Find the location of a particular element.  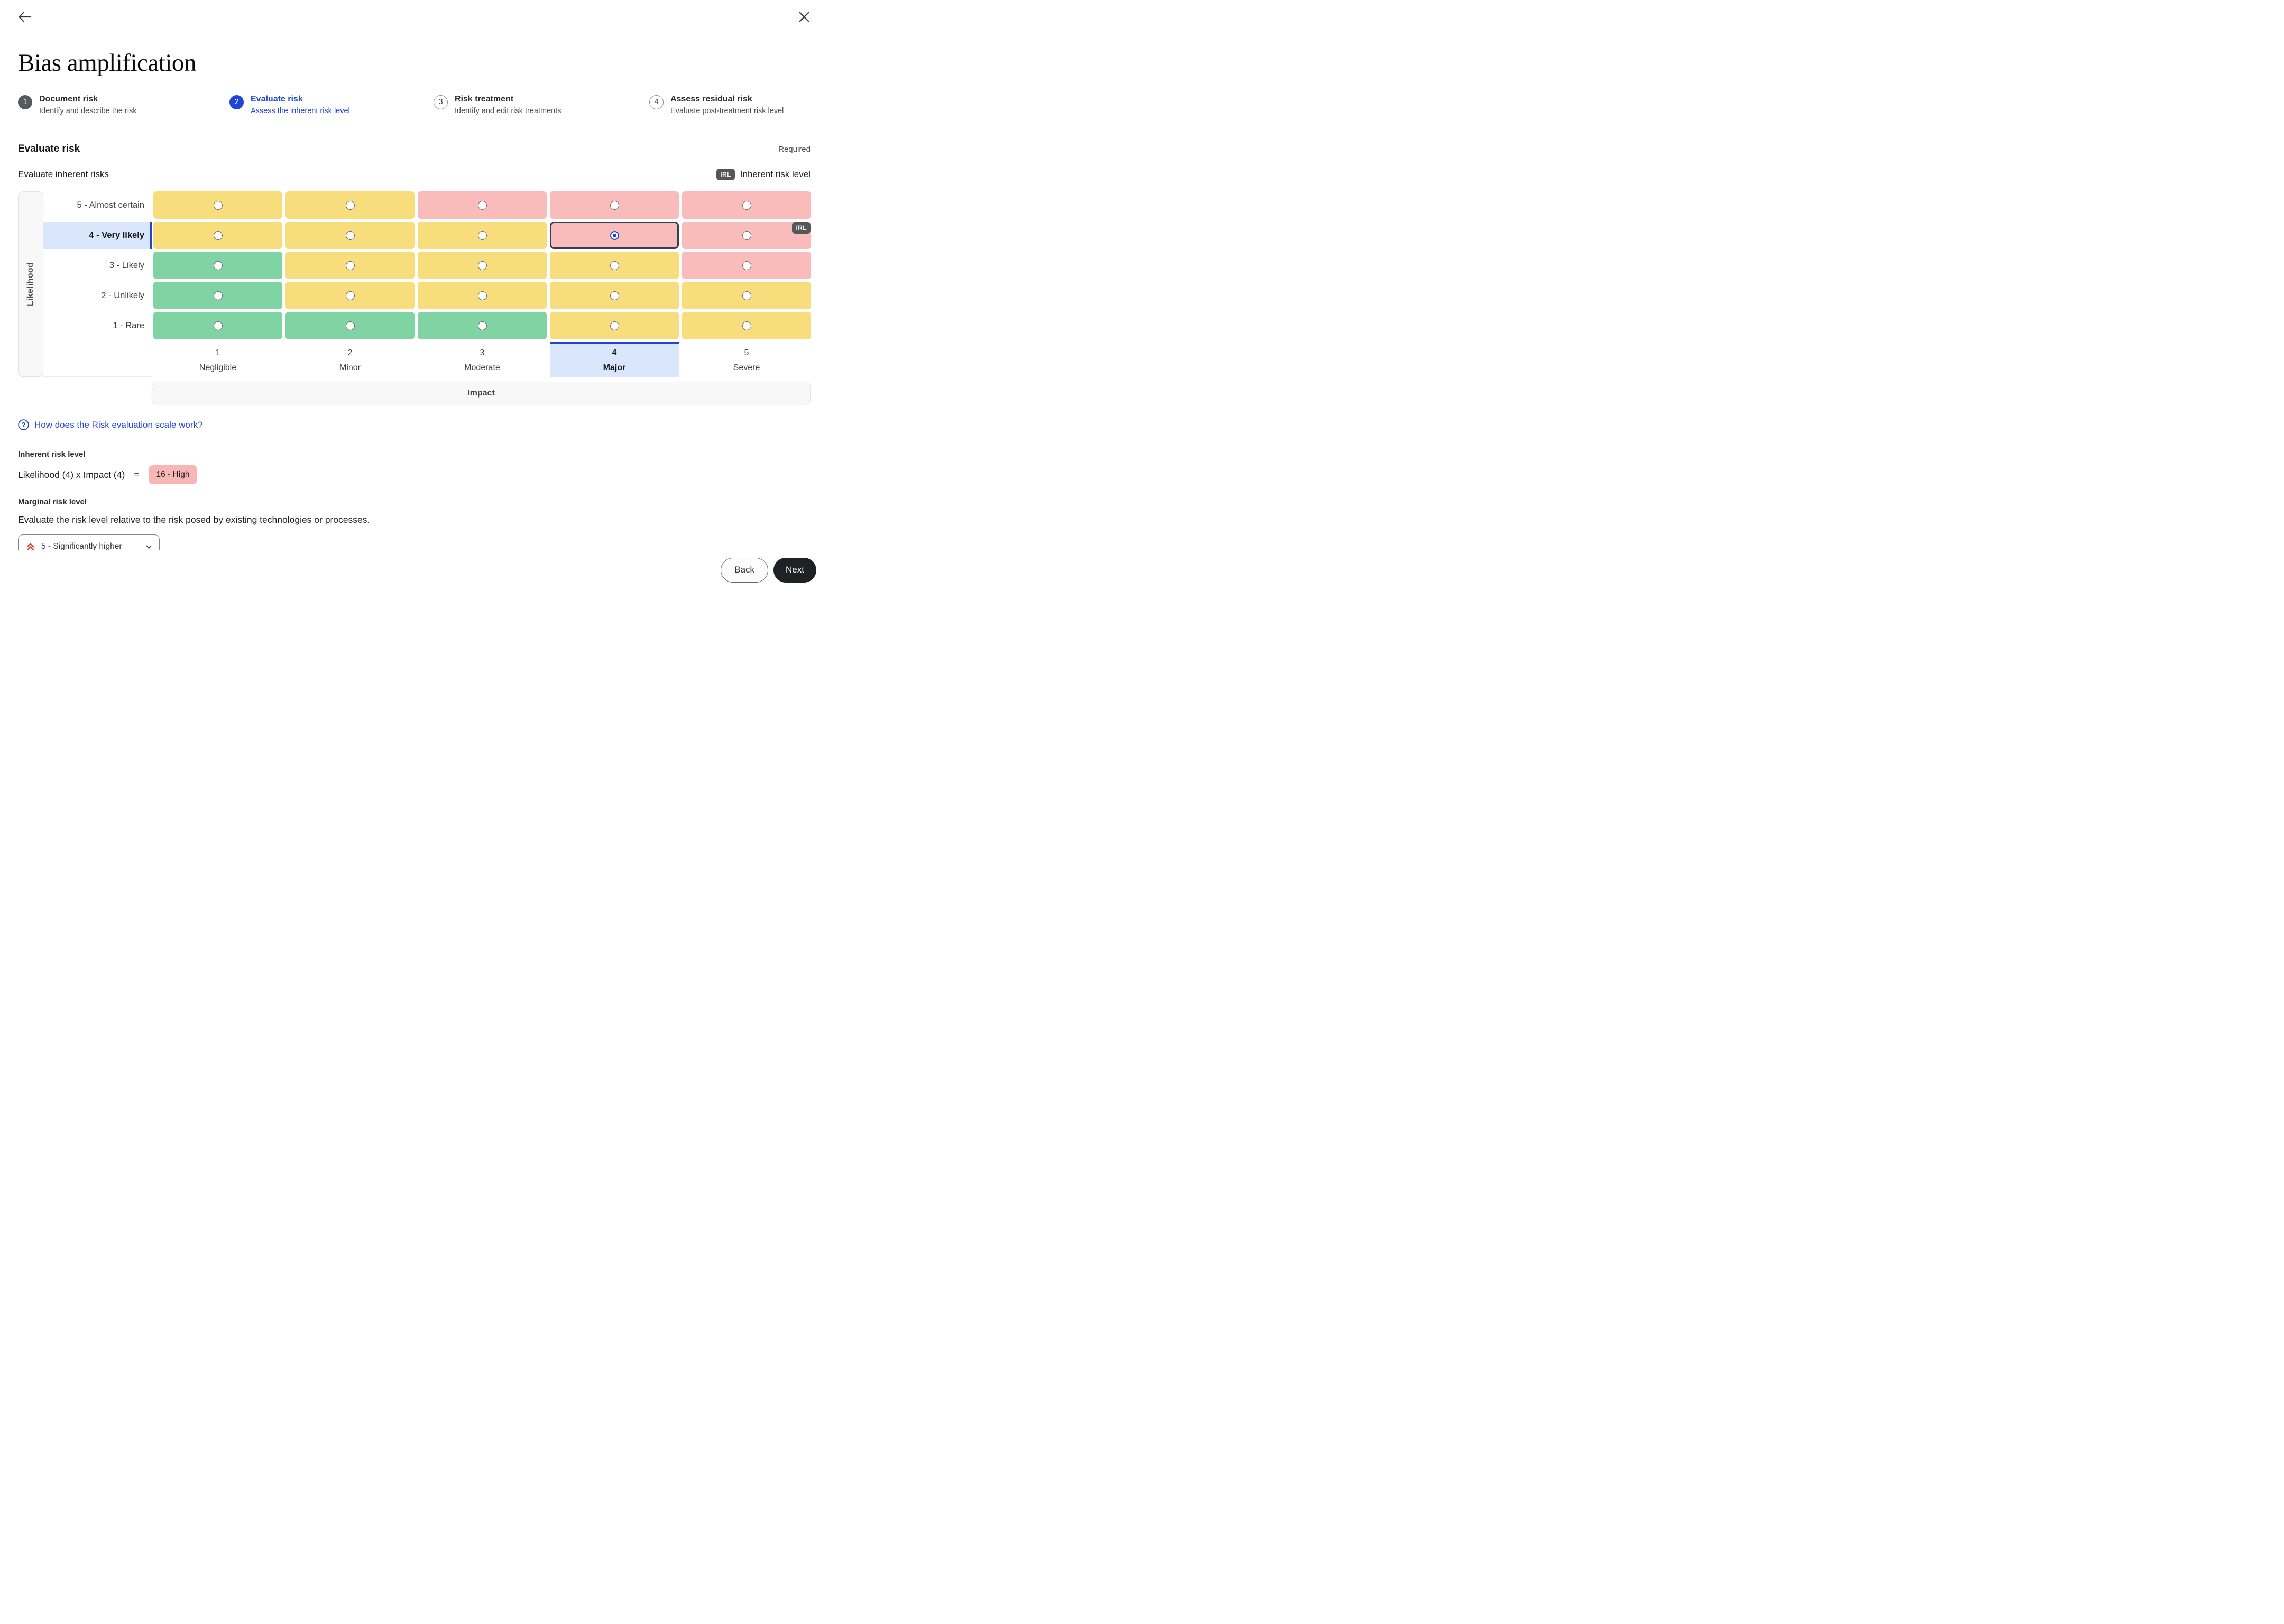

matrix-cell-likelihood3-impact5 is located at coordinates (746, 266).